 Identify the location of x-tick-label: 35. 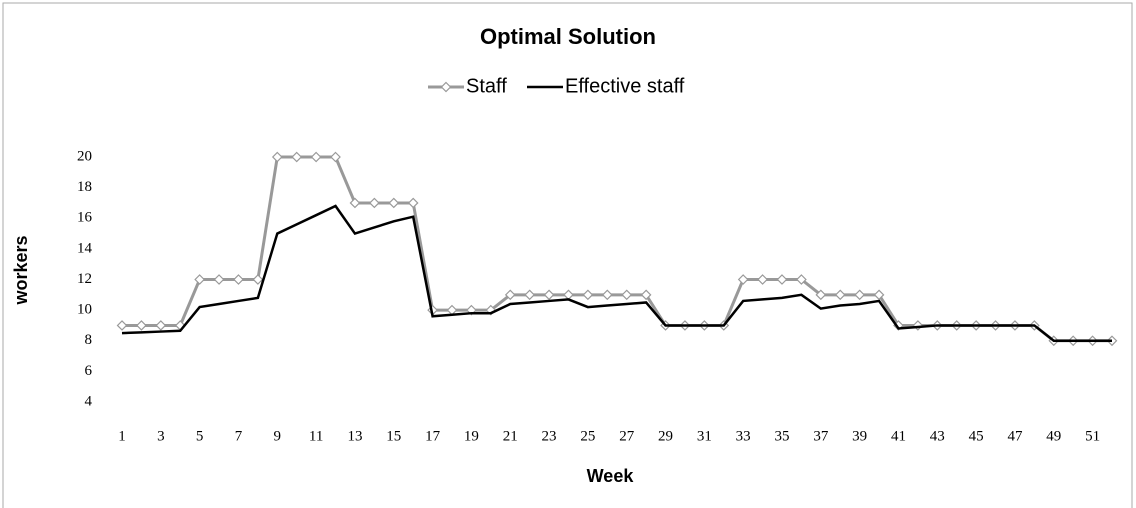
(782, 436).